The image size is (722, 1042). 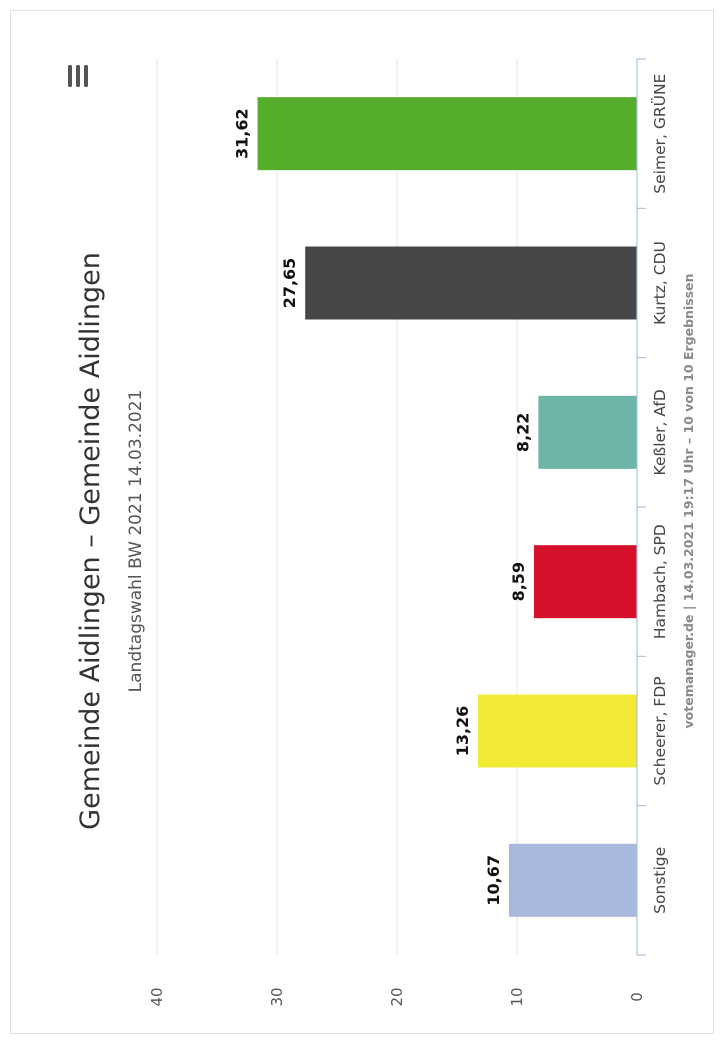 What do you see at coordinates (659, 134) in the screenshot?
I see `x-category-label: Seimer, GRÜNE` at bounding box center [659, 134].